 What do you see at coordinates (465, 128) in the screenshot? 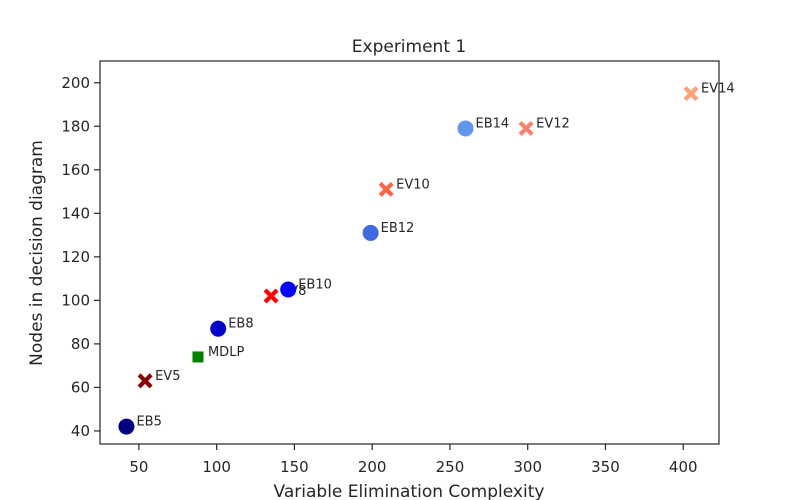
I see `point-eb14` at bounding box center [465, 128].